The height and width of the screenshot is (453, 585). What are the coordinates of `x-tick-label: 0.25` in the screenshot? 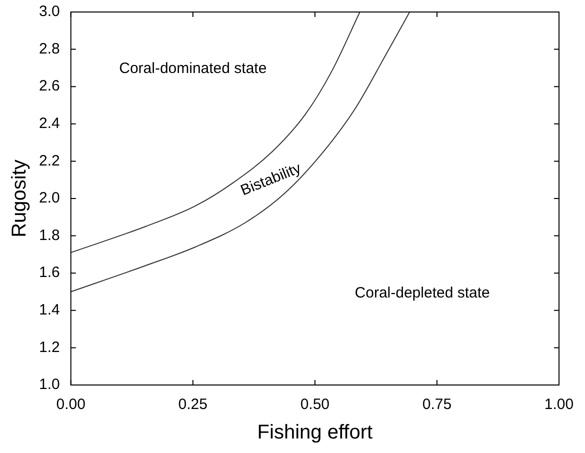 It's located at (193, 405).